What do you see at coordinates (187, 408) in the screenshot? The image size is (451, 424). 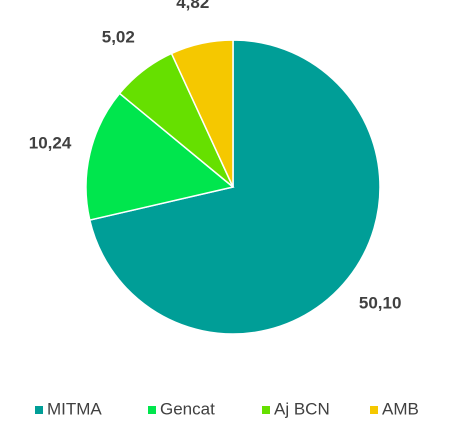 I see `legend-label: Gencat` at bounding box center [187, 408].